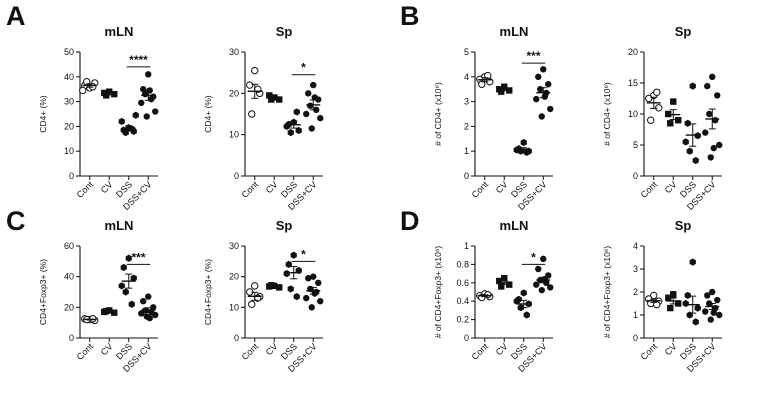 Image resolution: width=774 pixels, height=412 pixels. What do you see at coordinates (480, 351) in the screenshot?
I see `plot-d-mln-xtick-label-0: Cont` at bounding box center [480, 351].